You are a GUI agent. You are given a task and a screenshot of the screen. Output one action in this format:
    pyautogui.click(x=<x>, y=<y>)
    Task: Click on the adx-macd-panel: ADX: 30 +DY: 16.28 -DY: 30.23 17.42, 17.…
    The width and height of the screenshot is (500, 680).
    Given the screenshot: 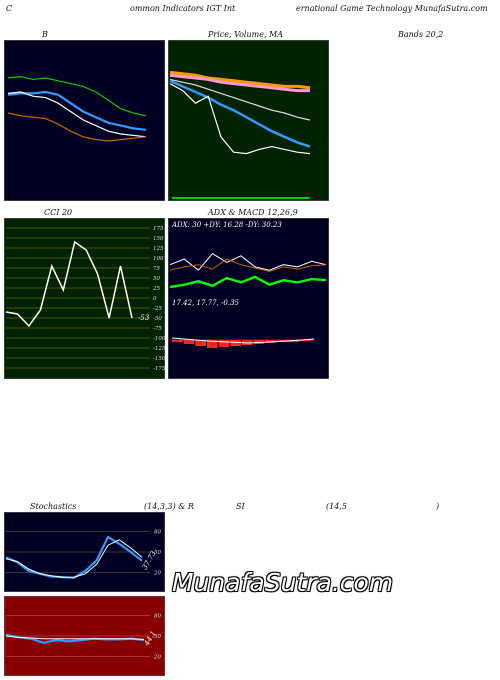 What is the action you would take?
    pyautogui.click(x=248, y=298)
    